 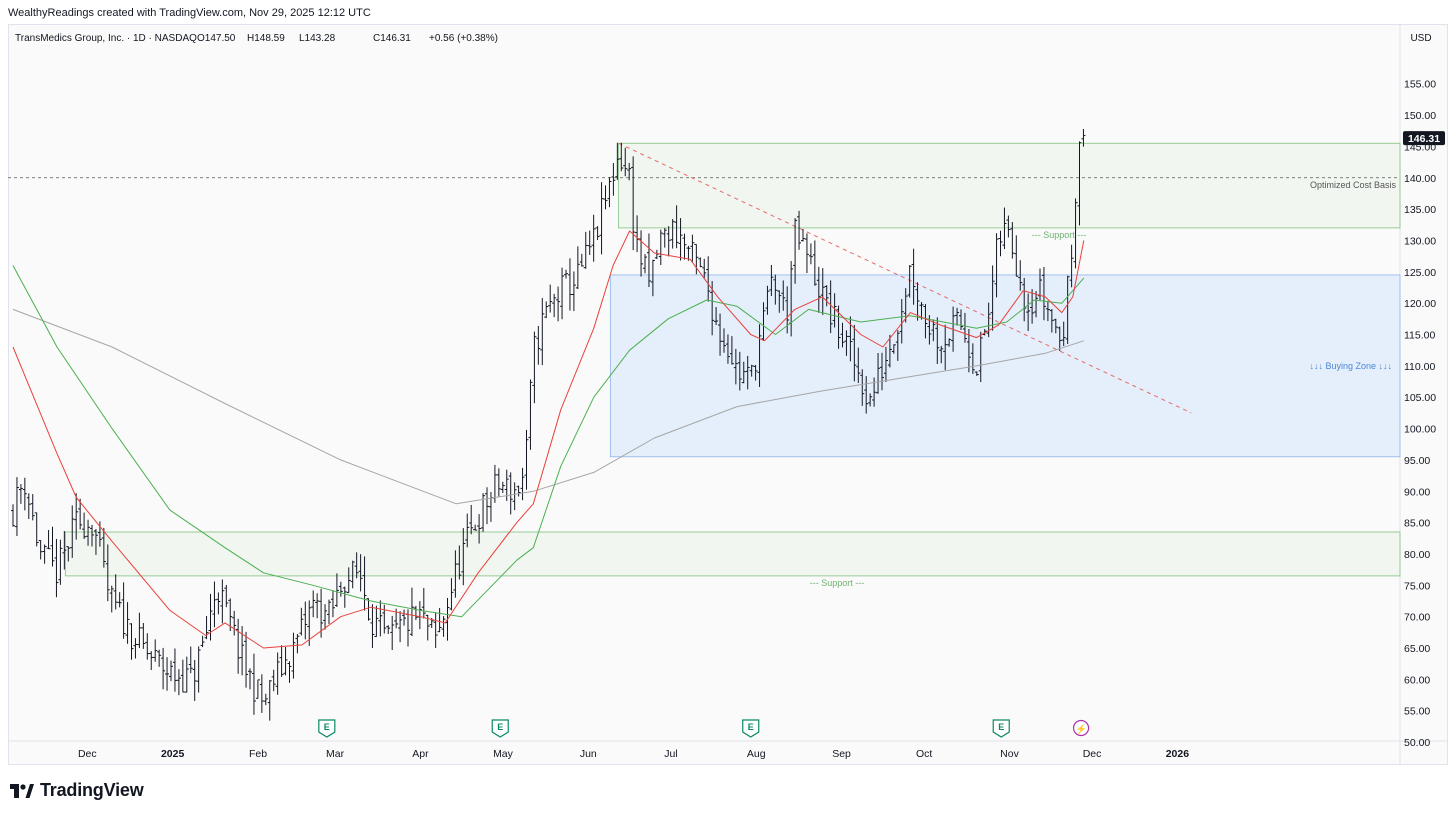 I want to click on price-tick-label: 85.00, so click(x=1417, y=524).